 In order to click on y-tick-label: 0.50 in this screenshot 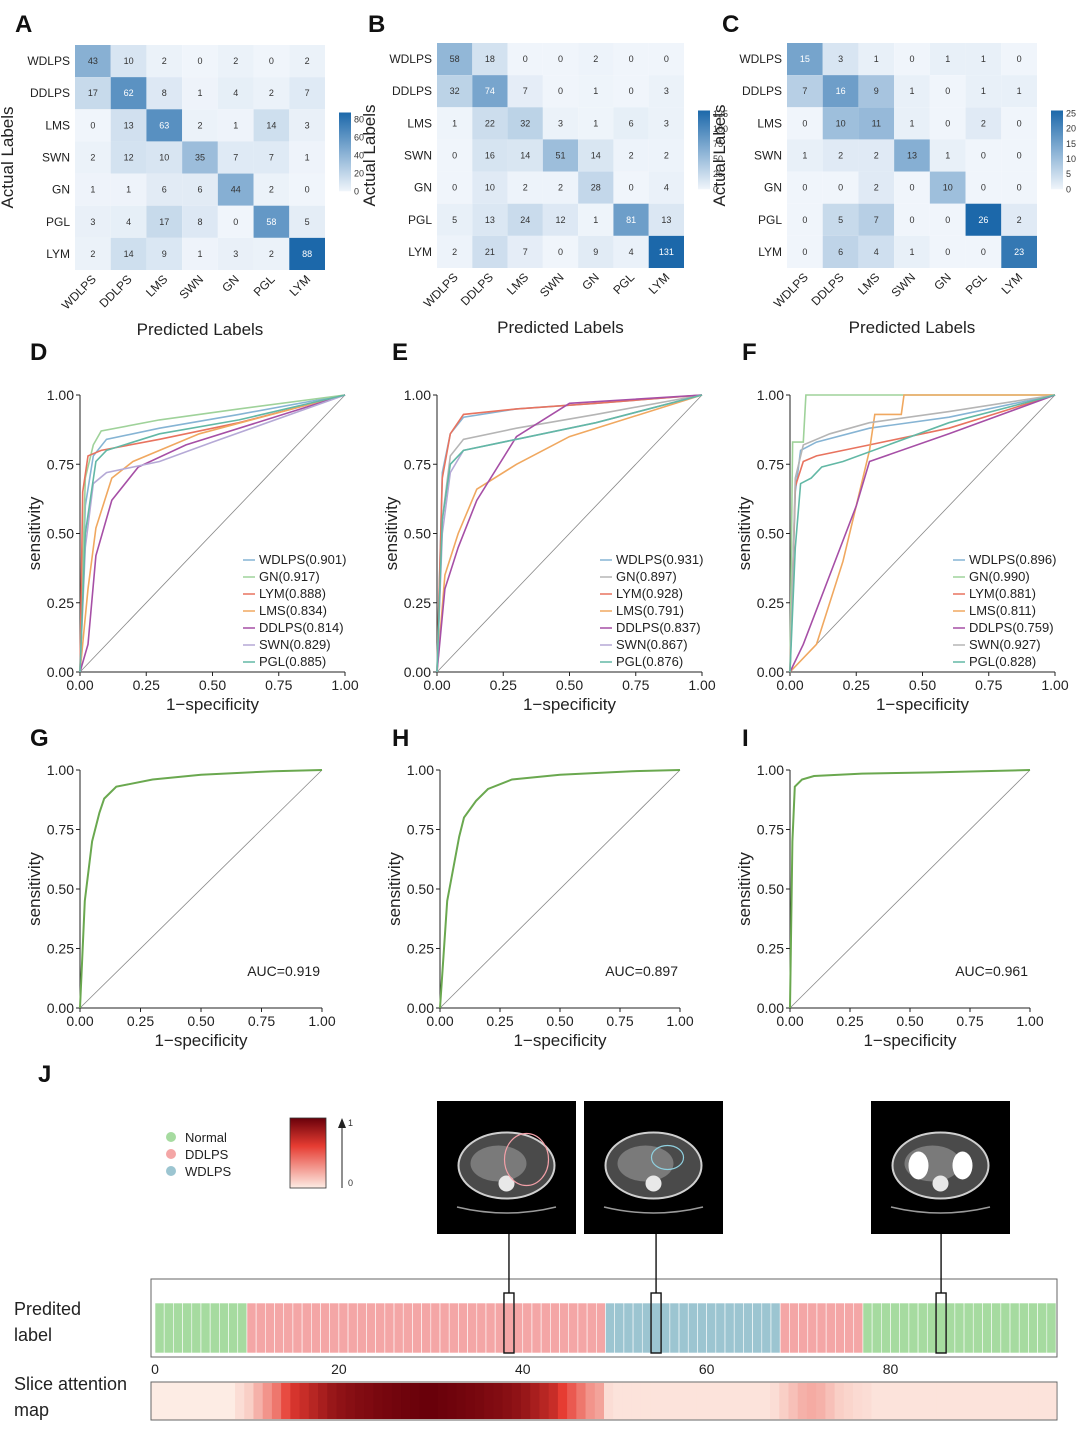, I will do `click(770, 889)`.